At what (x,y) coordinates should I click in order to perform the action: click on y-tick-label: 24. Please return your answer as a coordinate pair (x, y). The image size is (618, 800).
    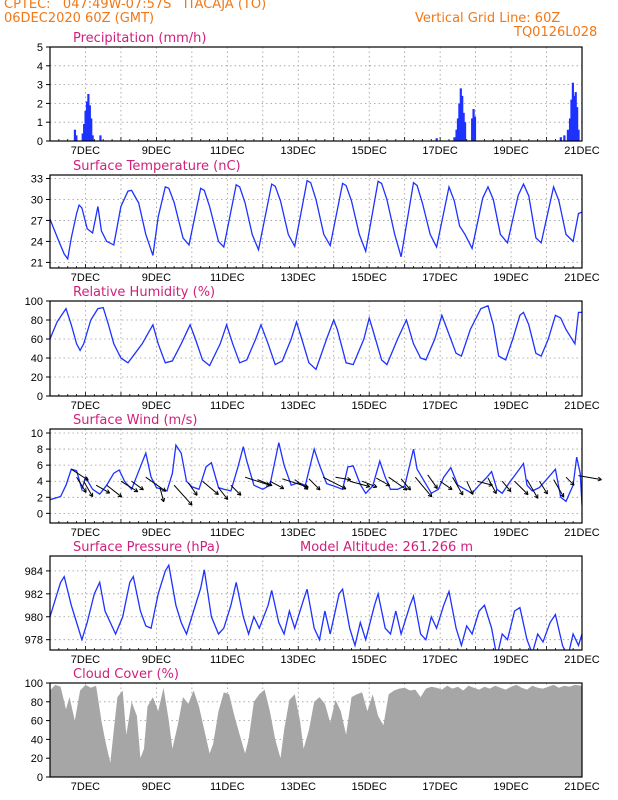
    Looking at the image, I should click on (37, 242).